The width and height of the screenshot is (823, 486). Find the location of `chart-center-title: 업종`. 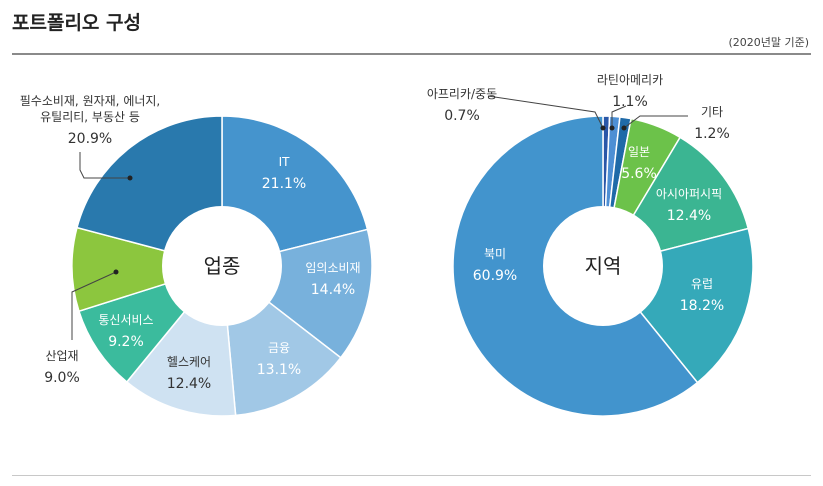

chart-center-title: 업종 is located at coordinates (222, 266).